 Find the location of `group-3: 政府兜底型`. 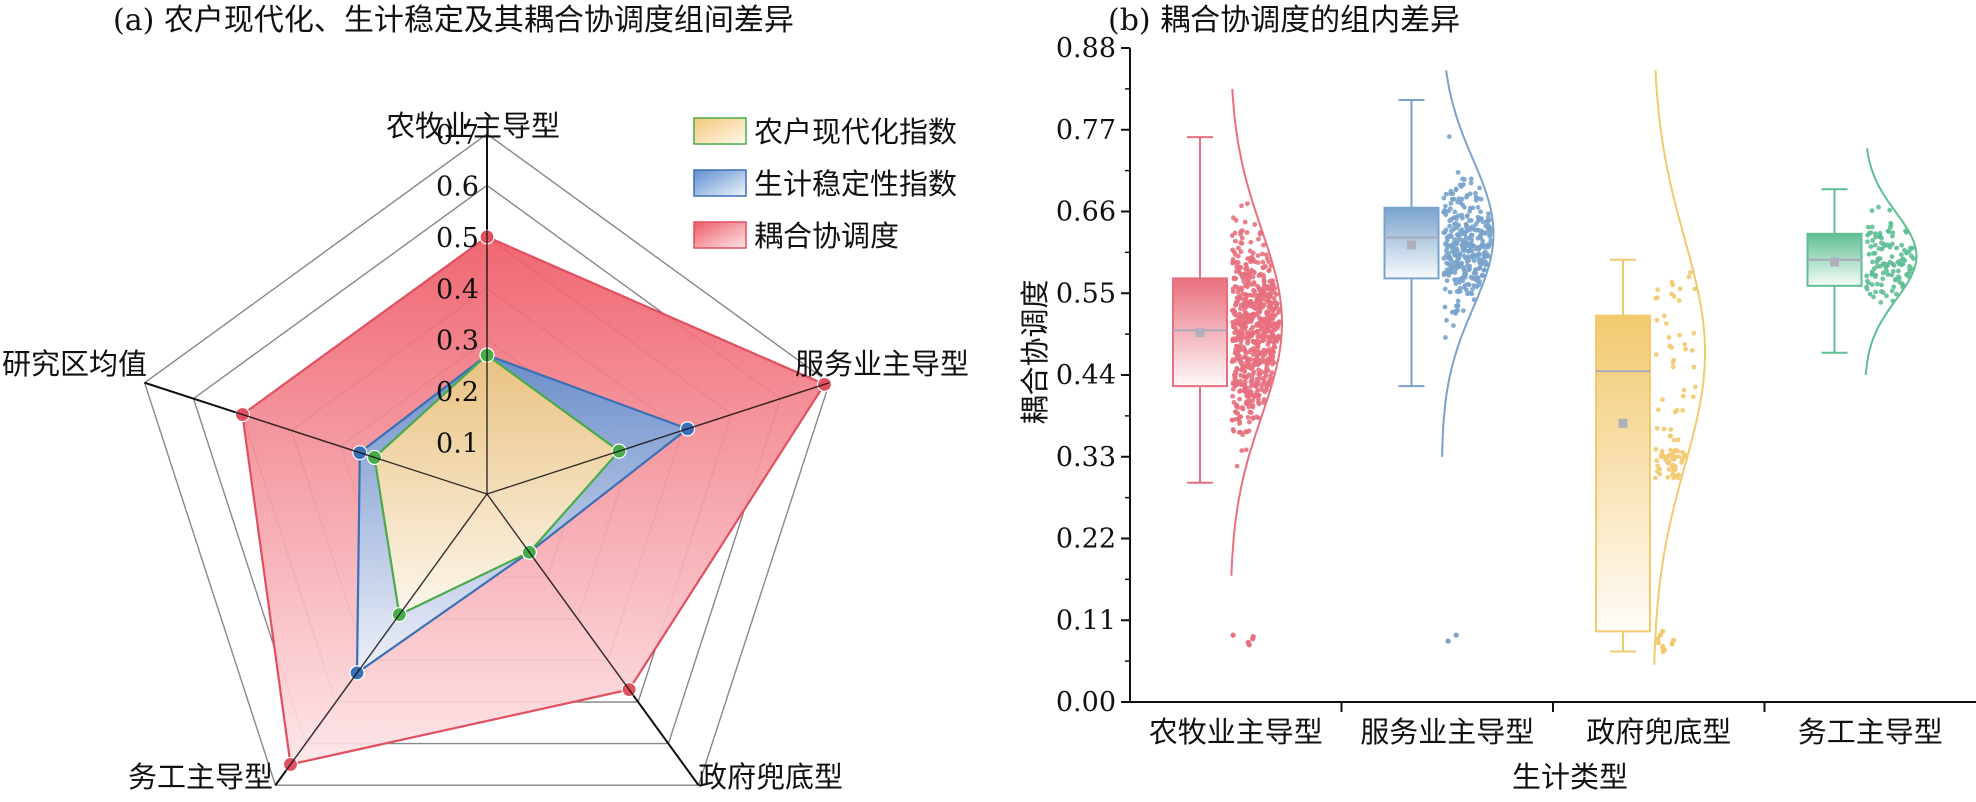

group-3: 政府兜底型 is located at coordinates (1658, 409).